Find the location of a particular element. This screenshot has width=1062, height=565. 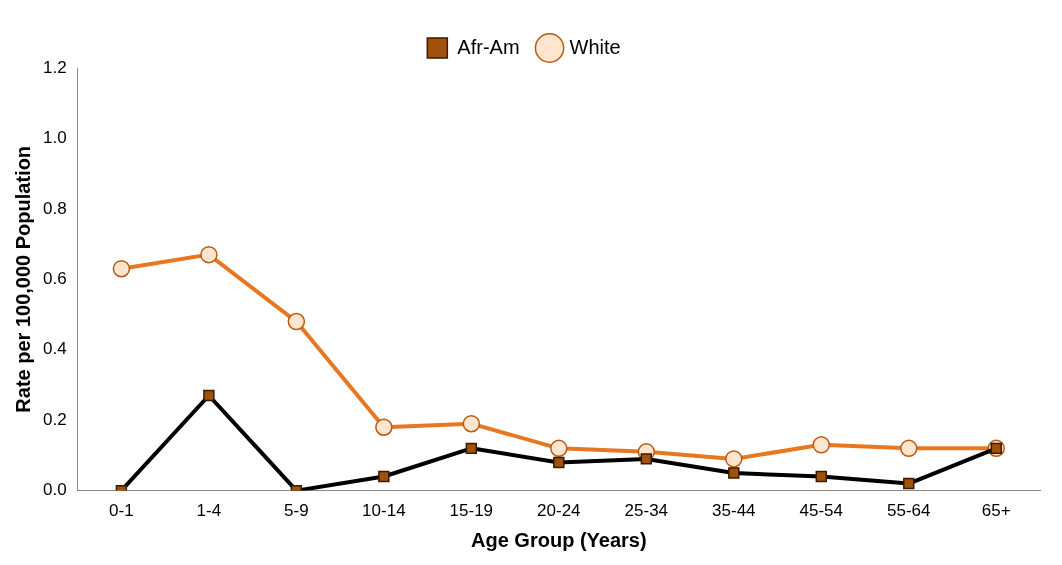

x-tick-label: 45-54 is located at coordinates (821, 511).